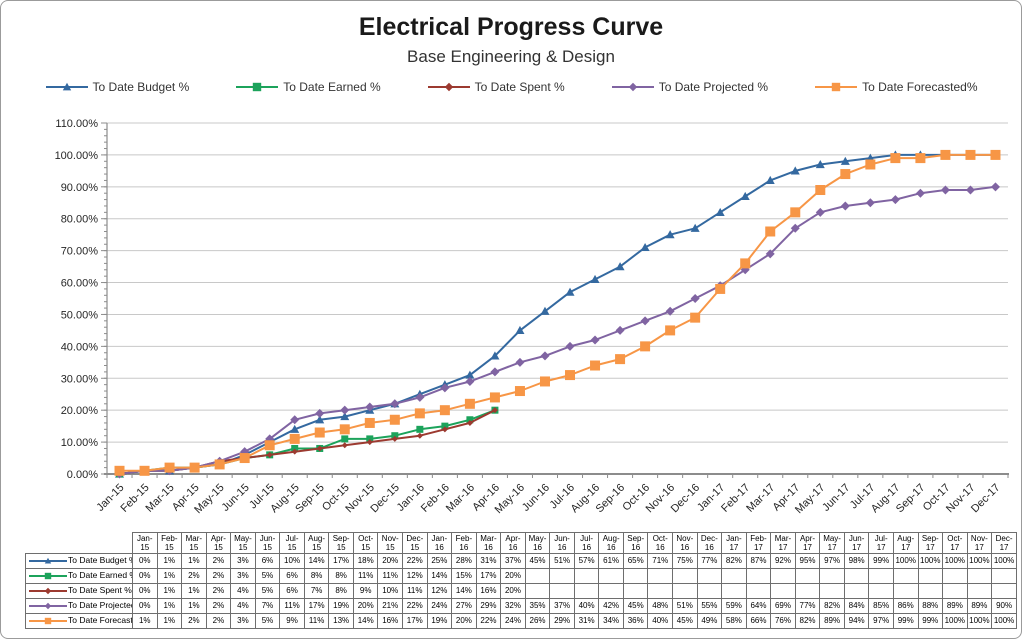 Image resolution: width=1024 pixels, height=641 pixels. What do you see at coordinates (100, 605) in the screenshot?
I see `row-header-label: To Date Projected %` at bounding box center [100, 605].